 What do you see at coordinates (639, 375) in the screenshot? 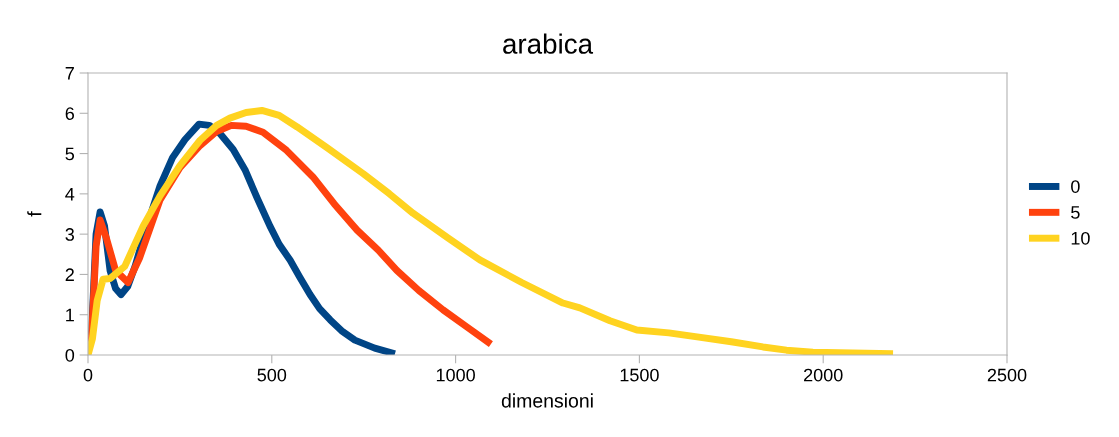
I see `x-tick-label: 1500` at bounding box center [639, 375].